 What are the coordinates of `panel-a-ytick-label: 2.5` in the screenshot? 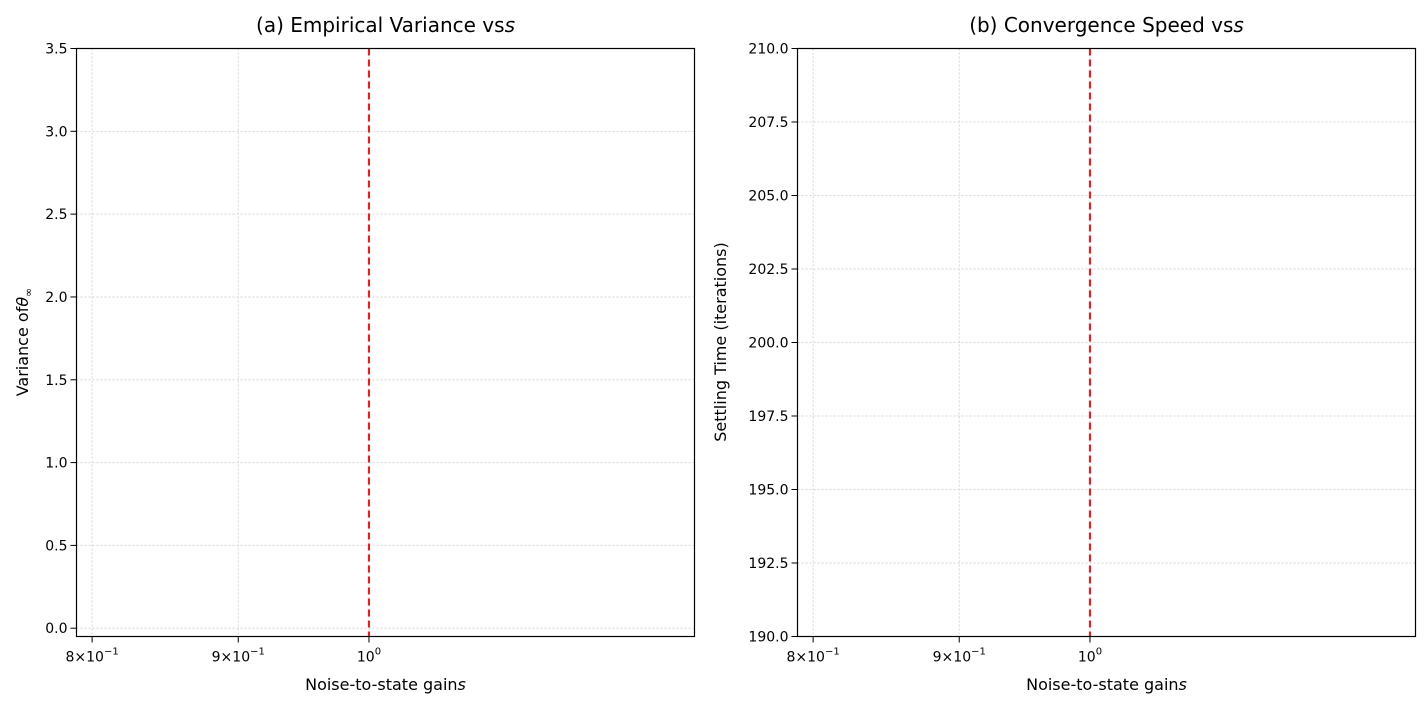 It's located at (56, 215).